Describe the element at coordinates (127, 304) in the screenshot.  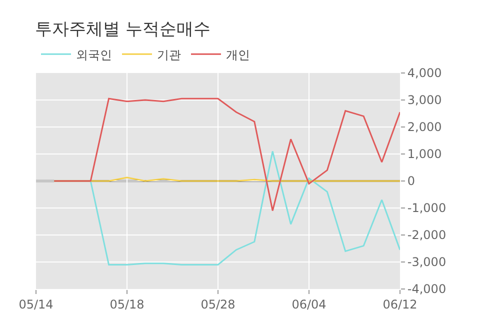
I see `x-tick-label: 05/18` at that location.